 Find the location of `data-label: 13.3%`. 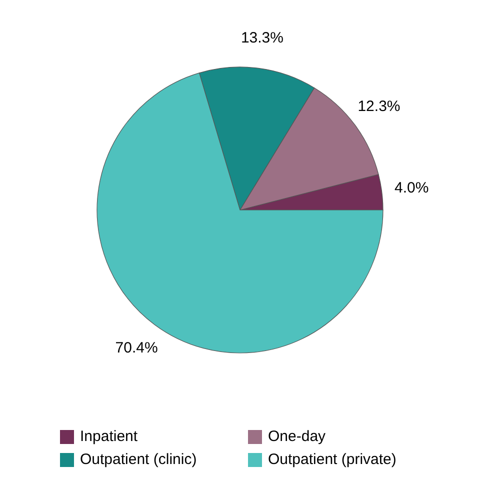

data-label: 13.3% is located at coordinates (262, 37).